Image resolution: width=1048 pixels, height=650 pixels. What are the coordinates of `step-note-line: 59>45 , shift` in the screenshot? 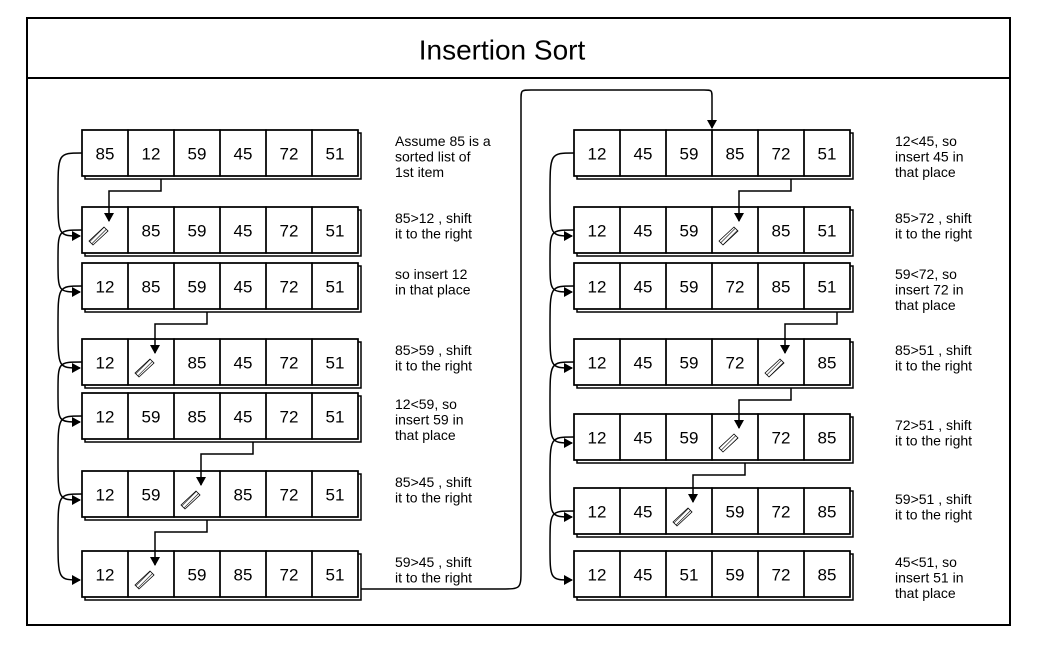 It's located at (433, 562).